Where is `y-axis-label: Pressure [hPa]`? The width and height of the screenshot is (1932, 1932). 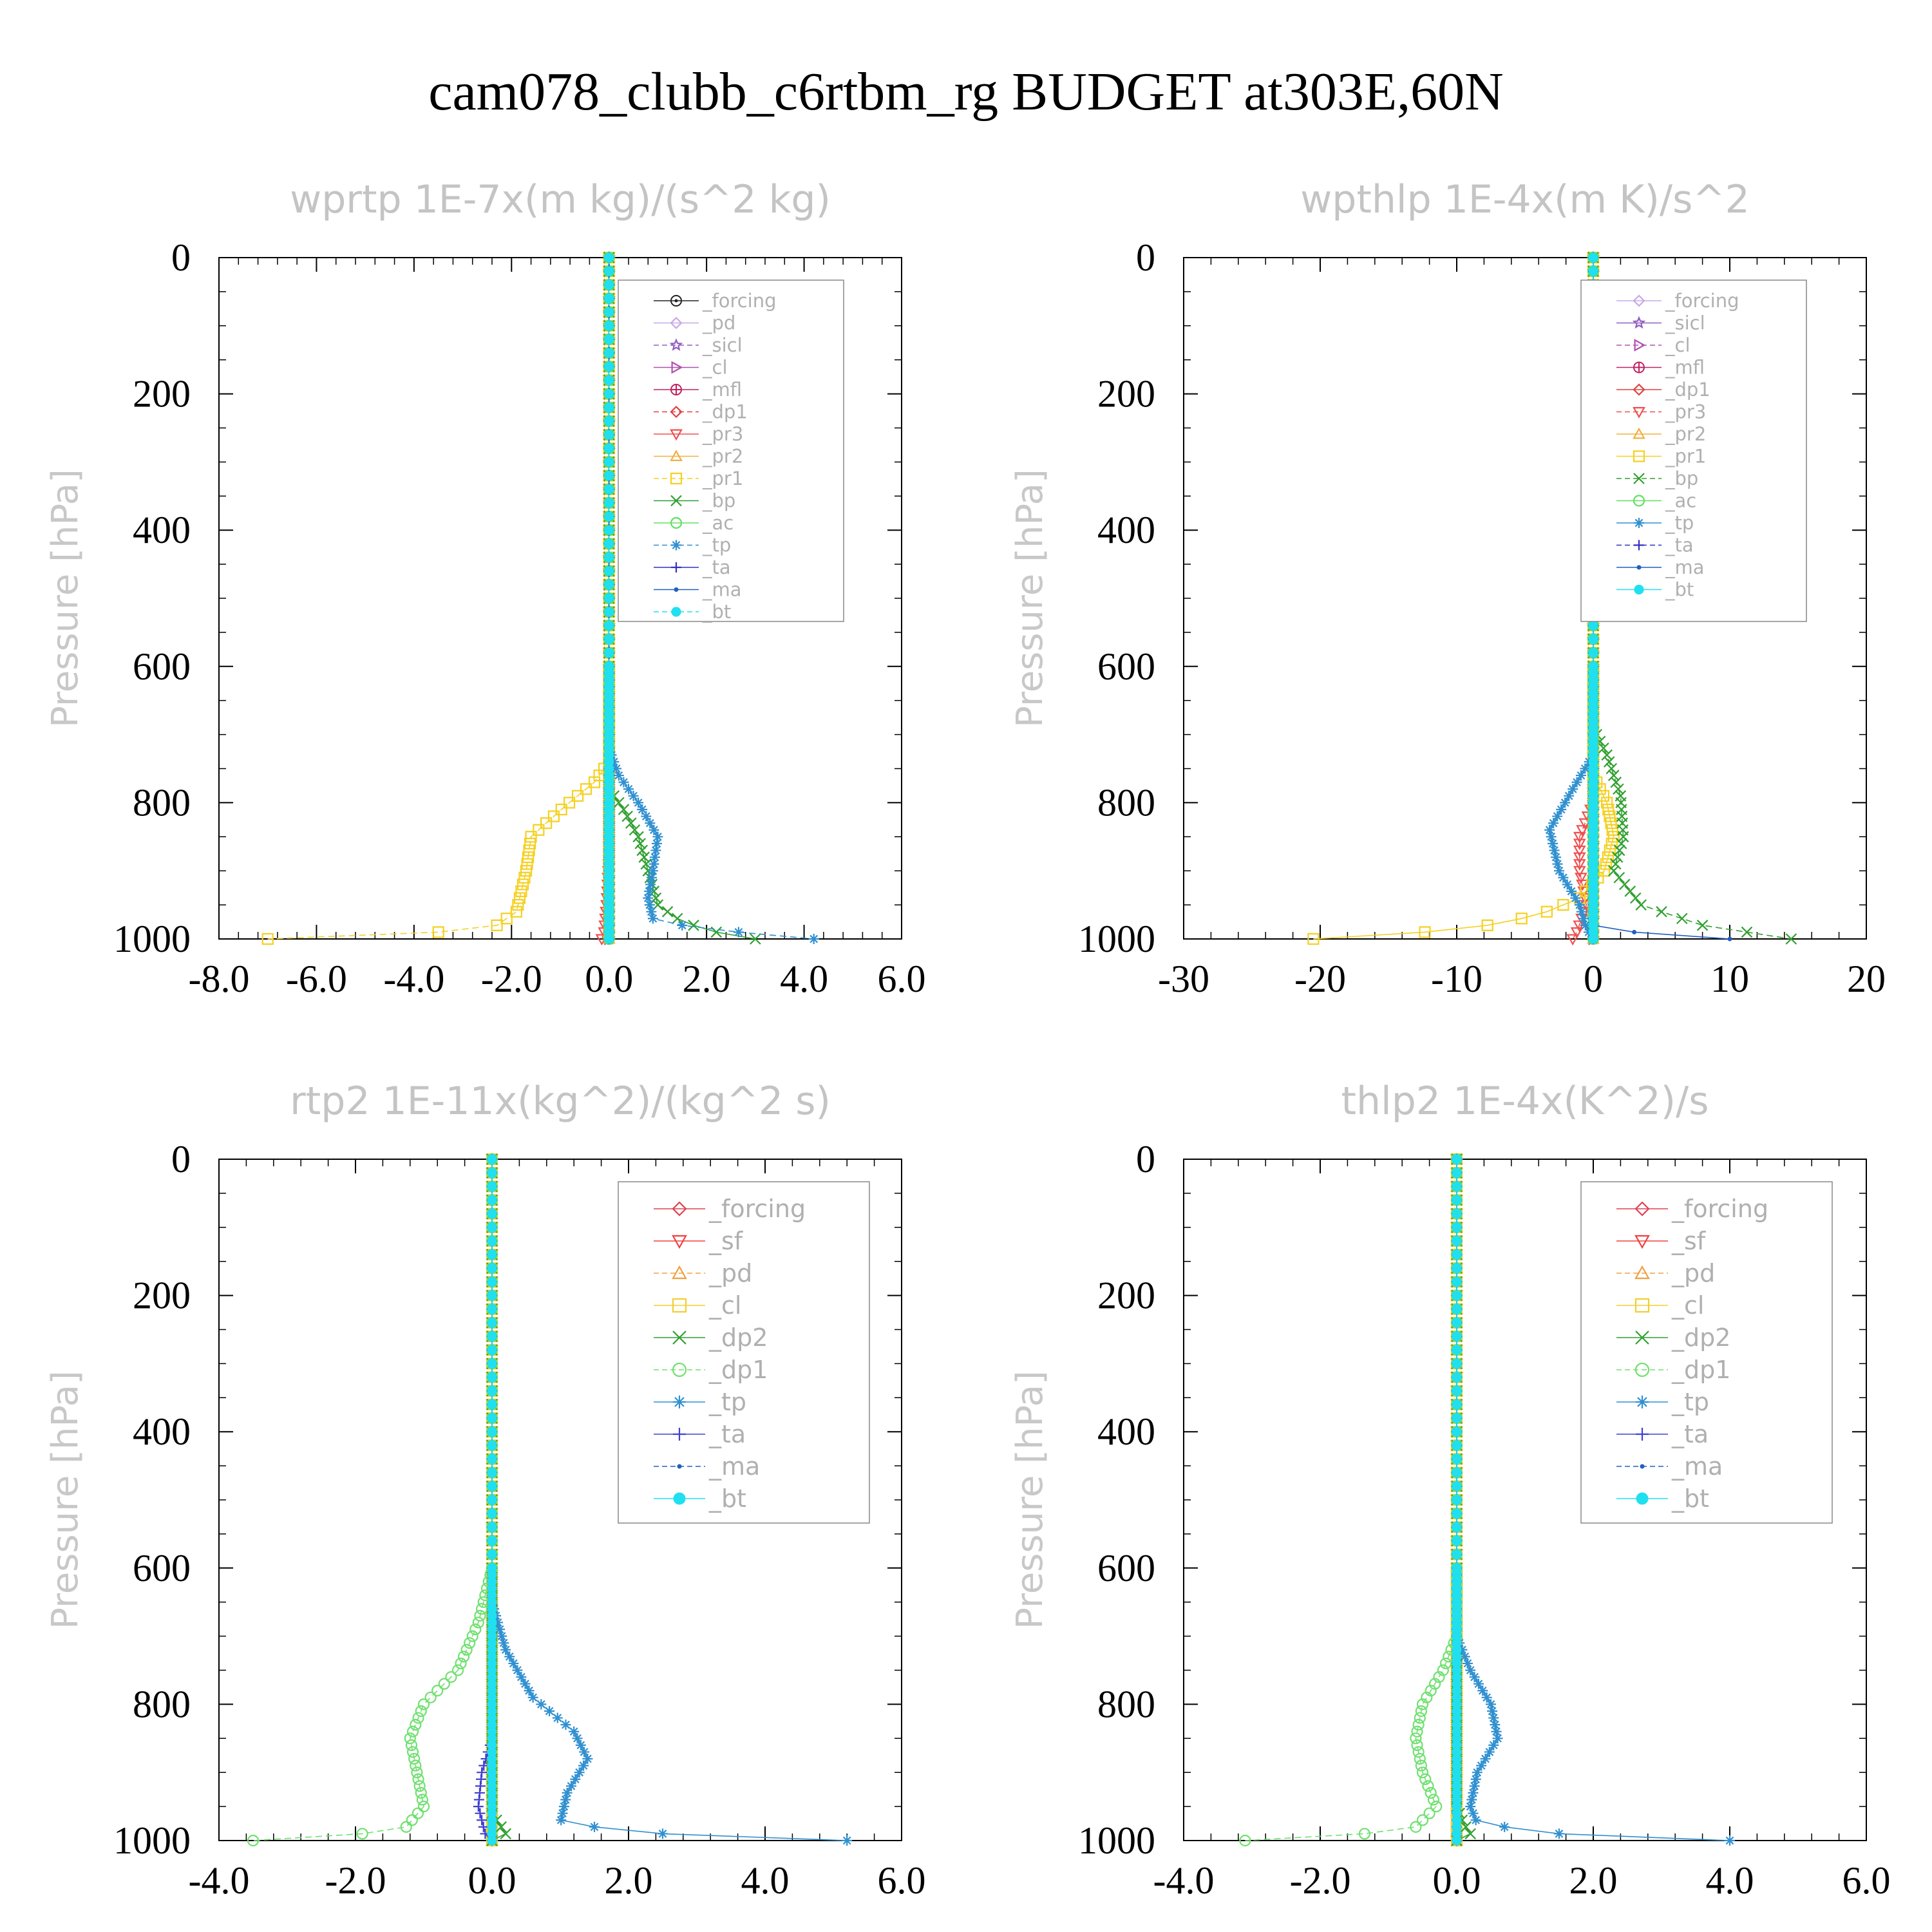 y-axis-label: Pressure [hPa] is located at coordinates (1030, 598).